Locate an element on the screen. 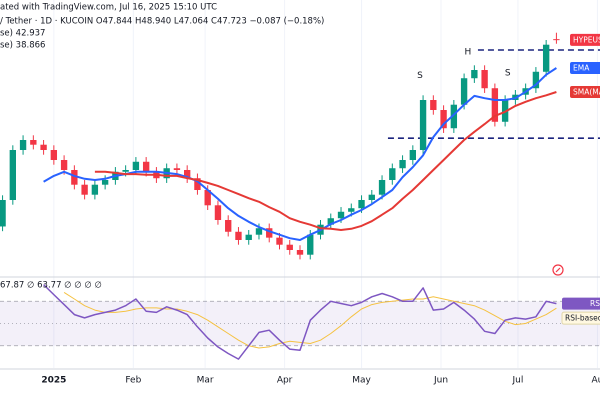 The height and width of the screenshot is (400, 600). rsi-header: 67.87 ∅ 63.77 ∅ ∅ ∅ ∅ is located at coordinates (51, 286).